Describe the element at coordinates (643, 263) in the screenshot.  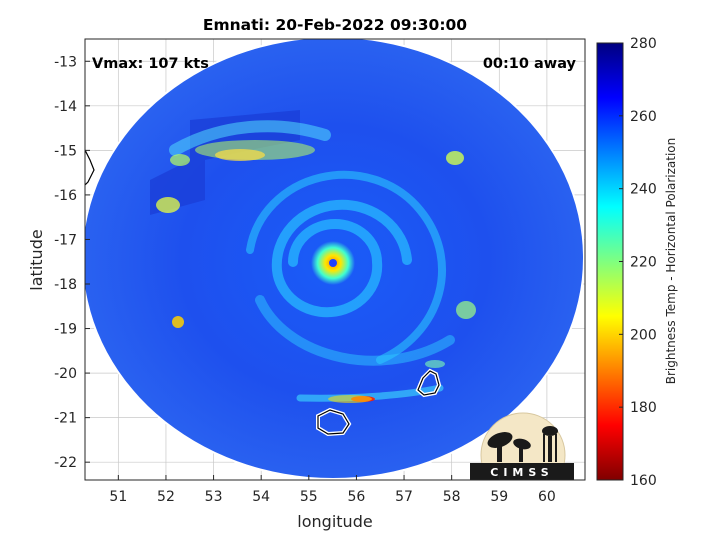
I see `colorbar-tick-label: 220` at that location.